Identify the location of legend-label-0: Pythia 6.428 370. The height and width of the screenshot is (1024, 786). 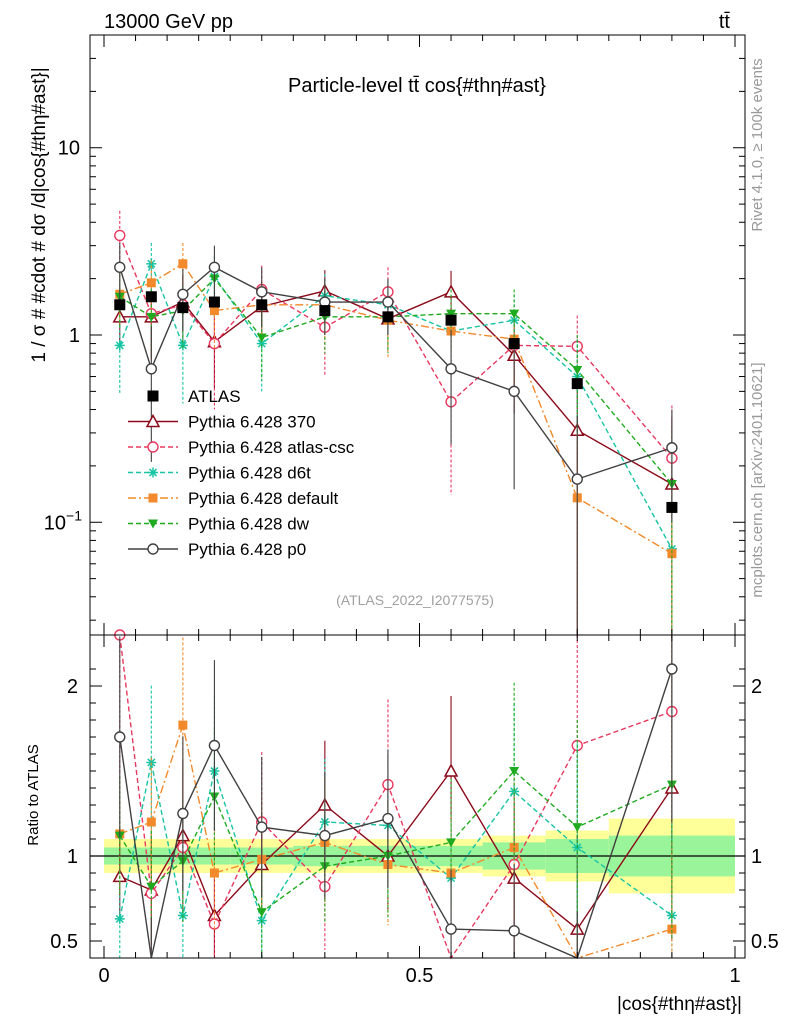
(252, 422).